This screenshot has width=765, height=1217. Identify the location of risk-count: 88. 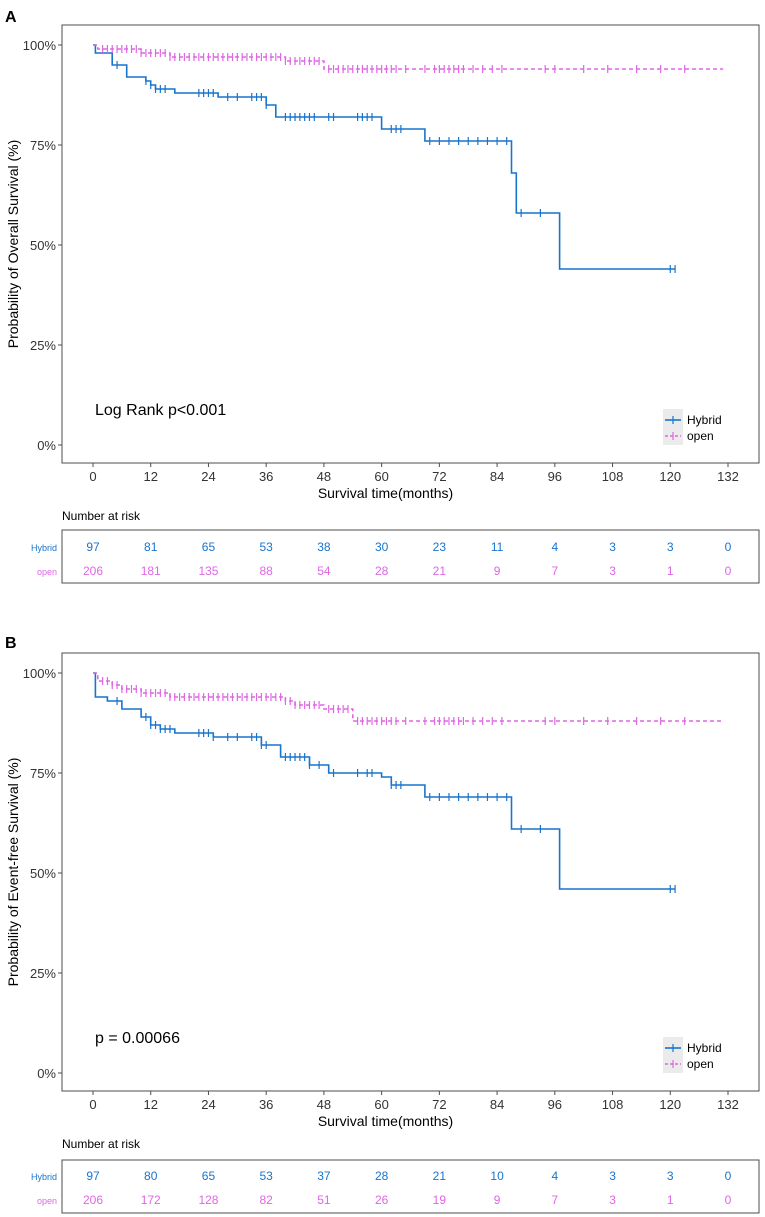
(267, 571).